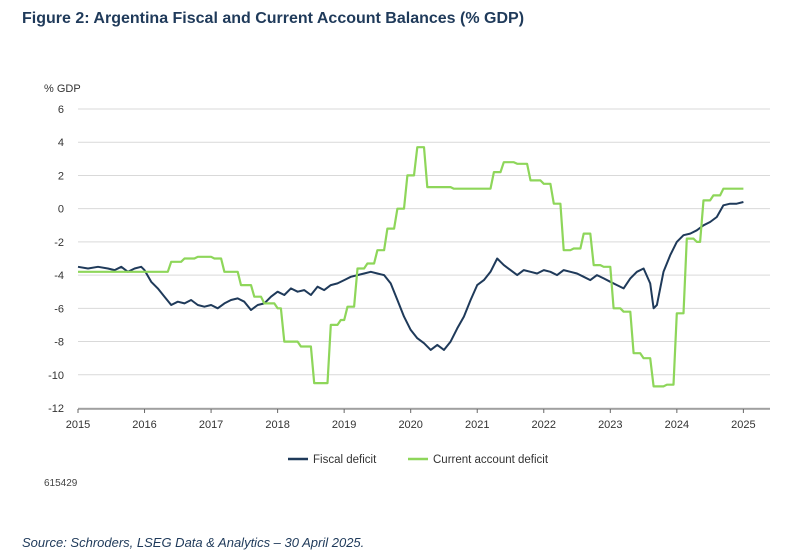  What do you see at coordinates (78, 425) in the screenshot?
I see `x-tick-label: 2015` at bounding box center [78, 425].